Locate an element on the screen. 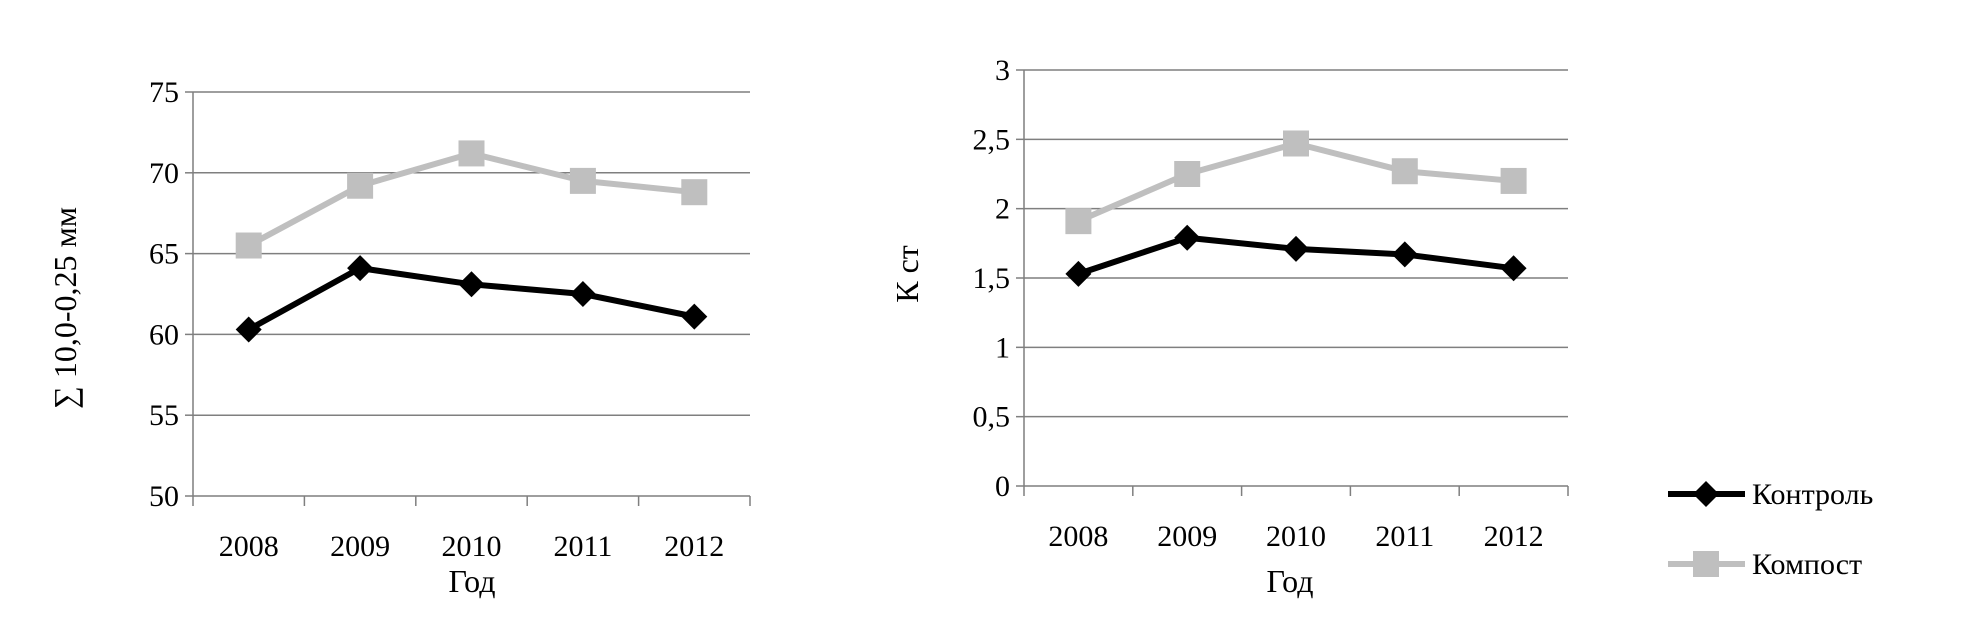  y-tick-label: 2,5 is located at coordinates (992, 139).